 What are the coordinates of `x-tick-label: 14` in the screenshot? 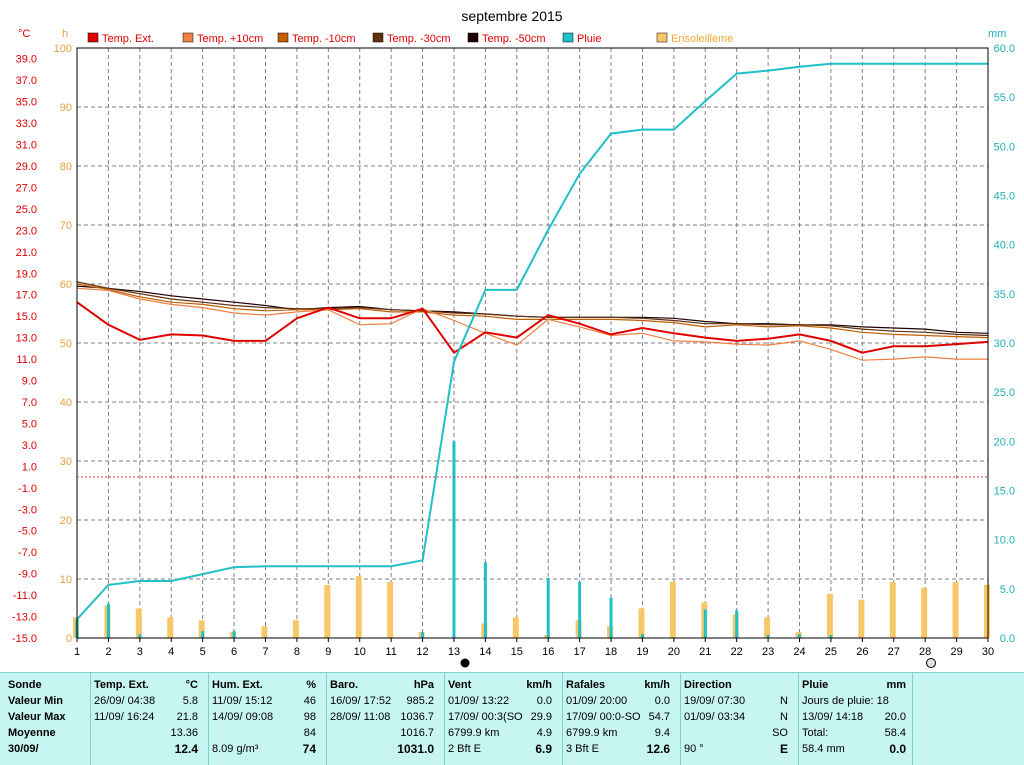 It's located at (485, 652).